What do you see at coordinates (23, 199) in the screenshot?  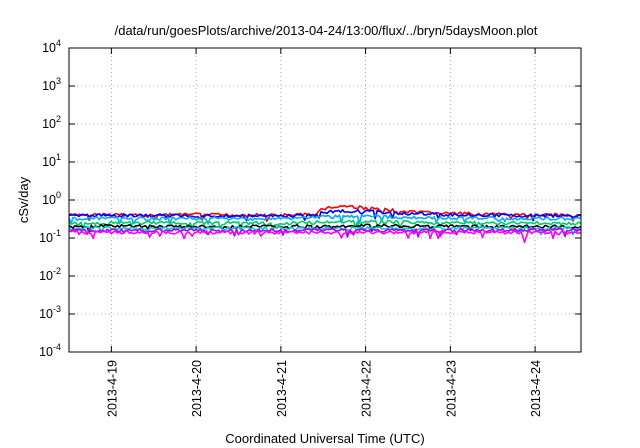 I see `y-axis-label: cSv/day` at bounding box center [23, 199].